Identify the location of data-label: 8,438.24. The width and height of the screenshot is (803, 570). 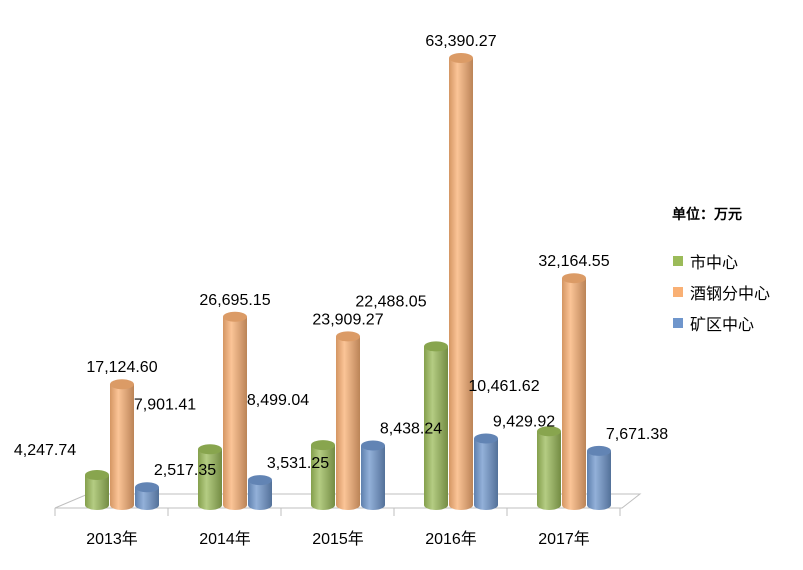
(411, 428).